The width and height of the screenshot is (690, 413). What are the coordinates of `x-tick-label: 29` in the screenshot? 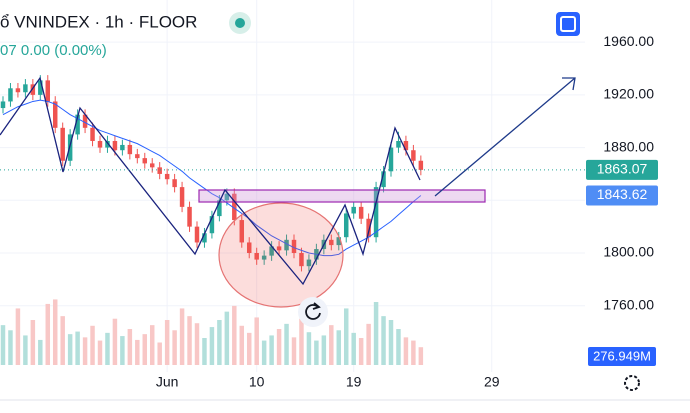 It's located at (492, 382).